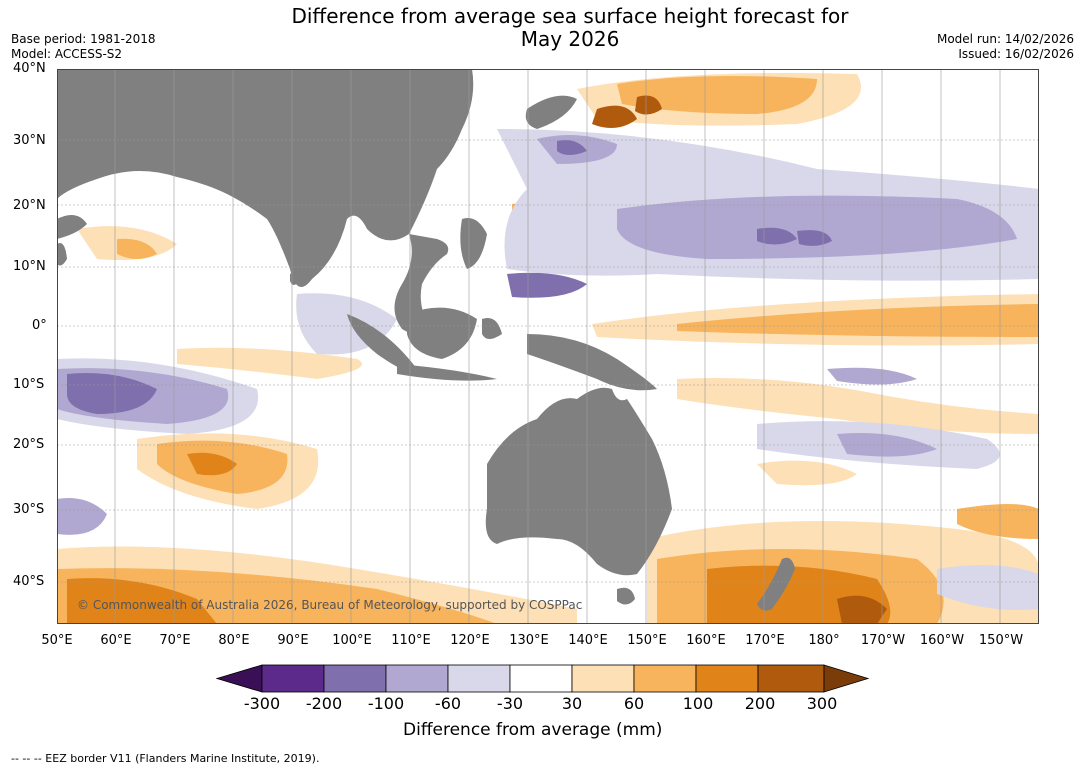 The image size is (1085, 770). Describe the element at coordinates (822, 703) in the screenshot. I see `colorbar-tick-300: 300` at that location.